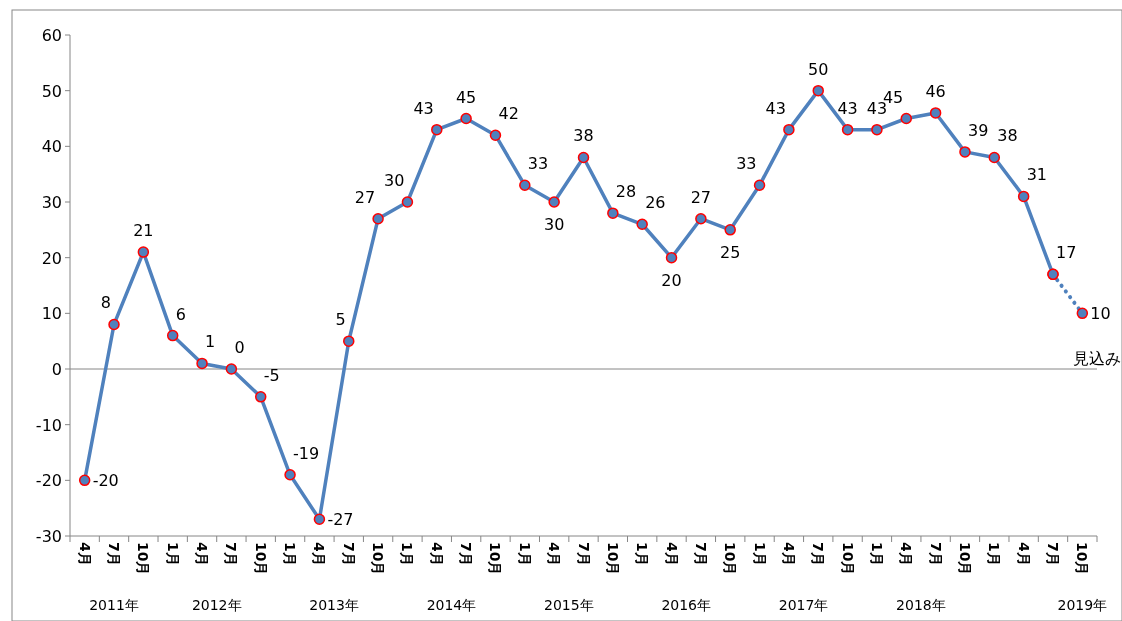 This screenshot has height=621, width=1122. Describe the element at coordinates (921, 605) in the screenshot. I see `text: 2018年` at that location.